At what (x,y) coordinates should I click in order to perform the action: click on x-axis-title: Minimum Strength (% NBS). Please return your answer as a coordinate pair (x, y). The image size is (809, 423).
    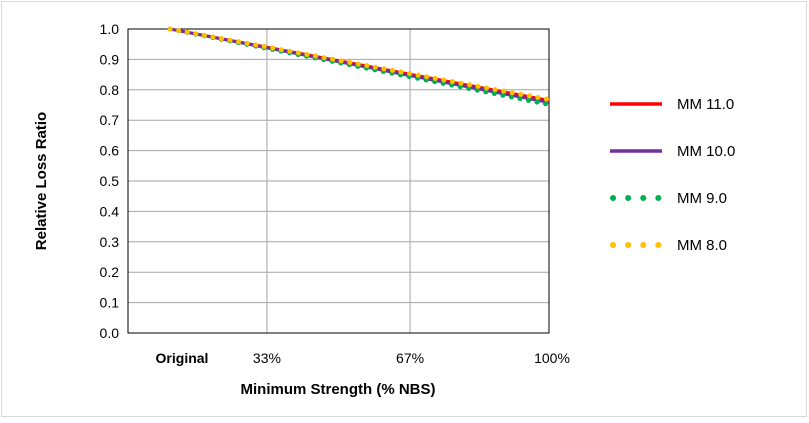
    Looking at the image, I should click on (338, 389).